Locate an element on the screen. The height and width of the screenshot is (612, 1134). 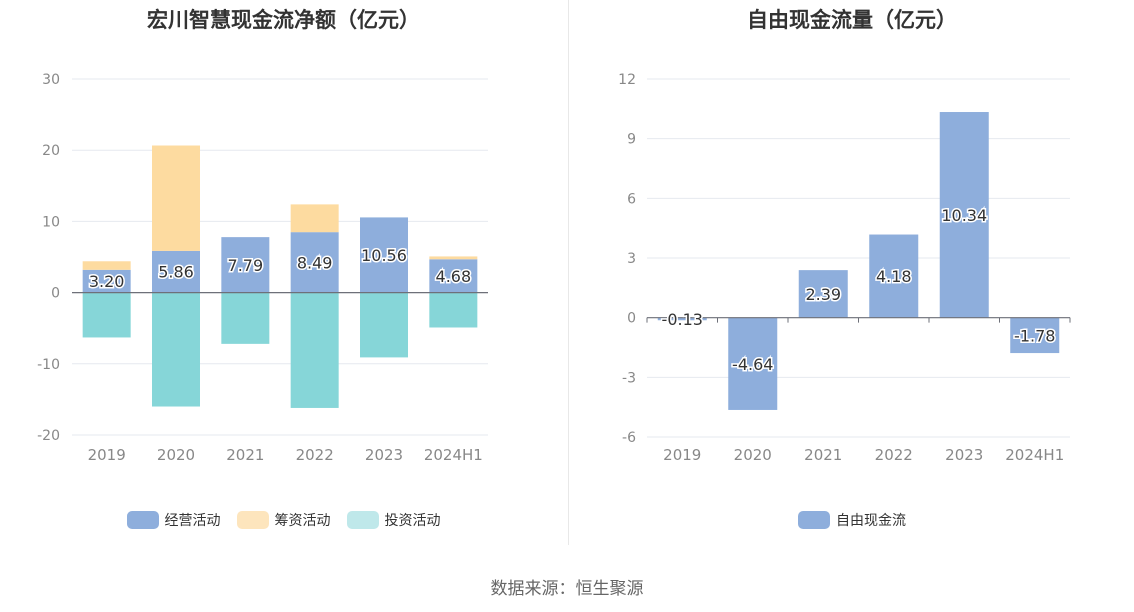
data-label: 2.39 is located at coordinates (823, 294).